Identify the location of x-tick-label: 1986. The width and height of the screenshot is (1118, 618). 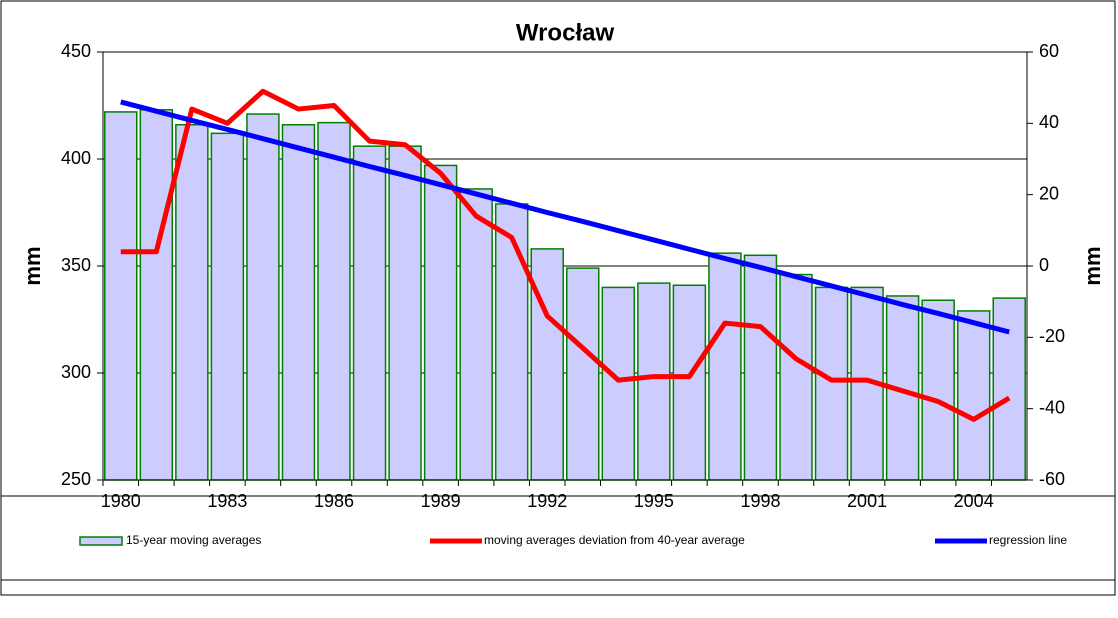
(334, 501).